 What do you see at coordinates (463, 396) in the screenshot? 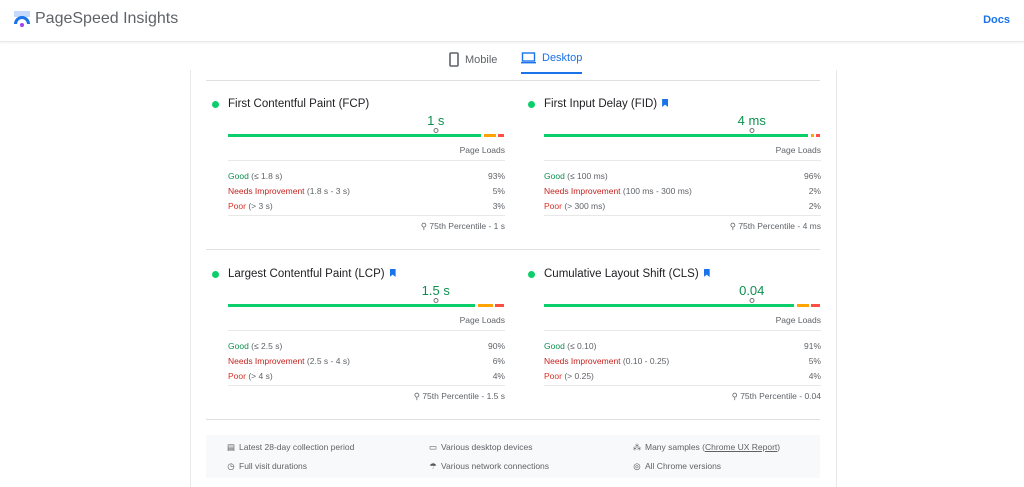
I see `percentile-text: 75th Percentile - 1.5 s` at bounding box center [463, 396].